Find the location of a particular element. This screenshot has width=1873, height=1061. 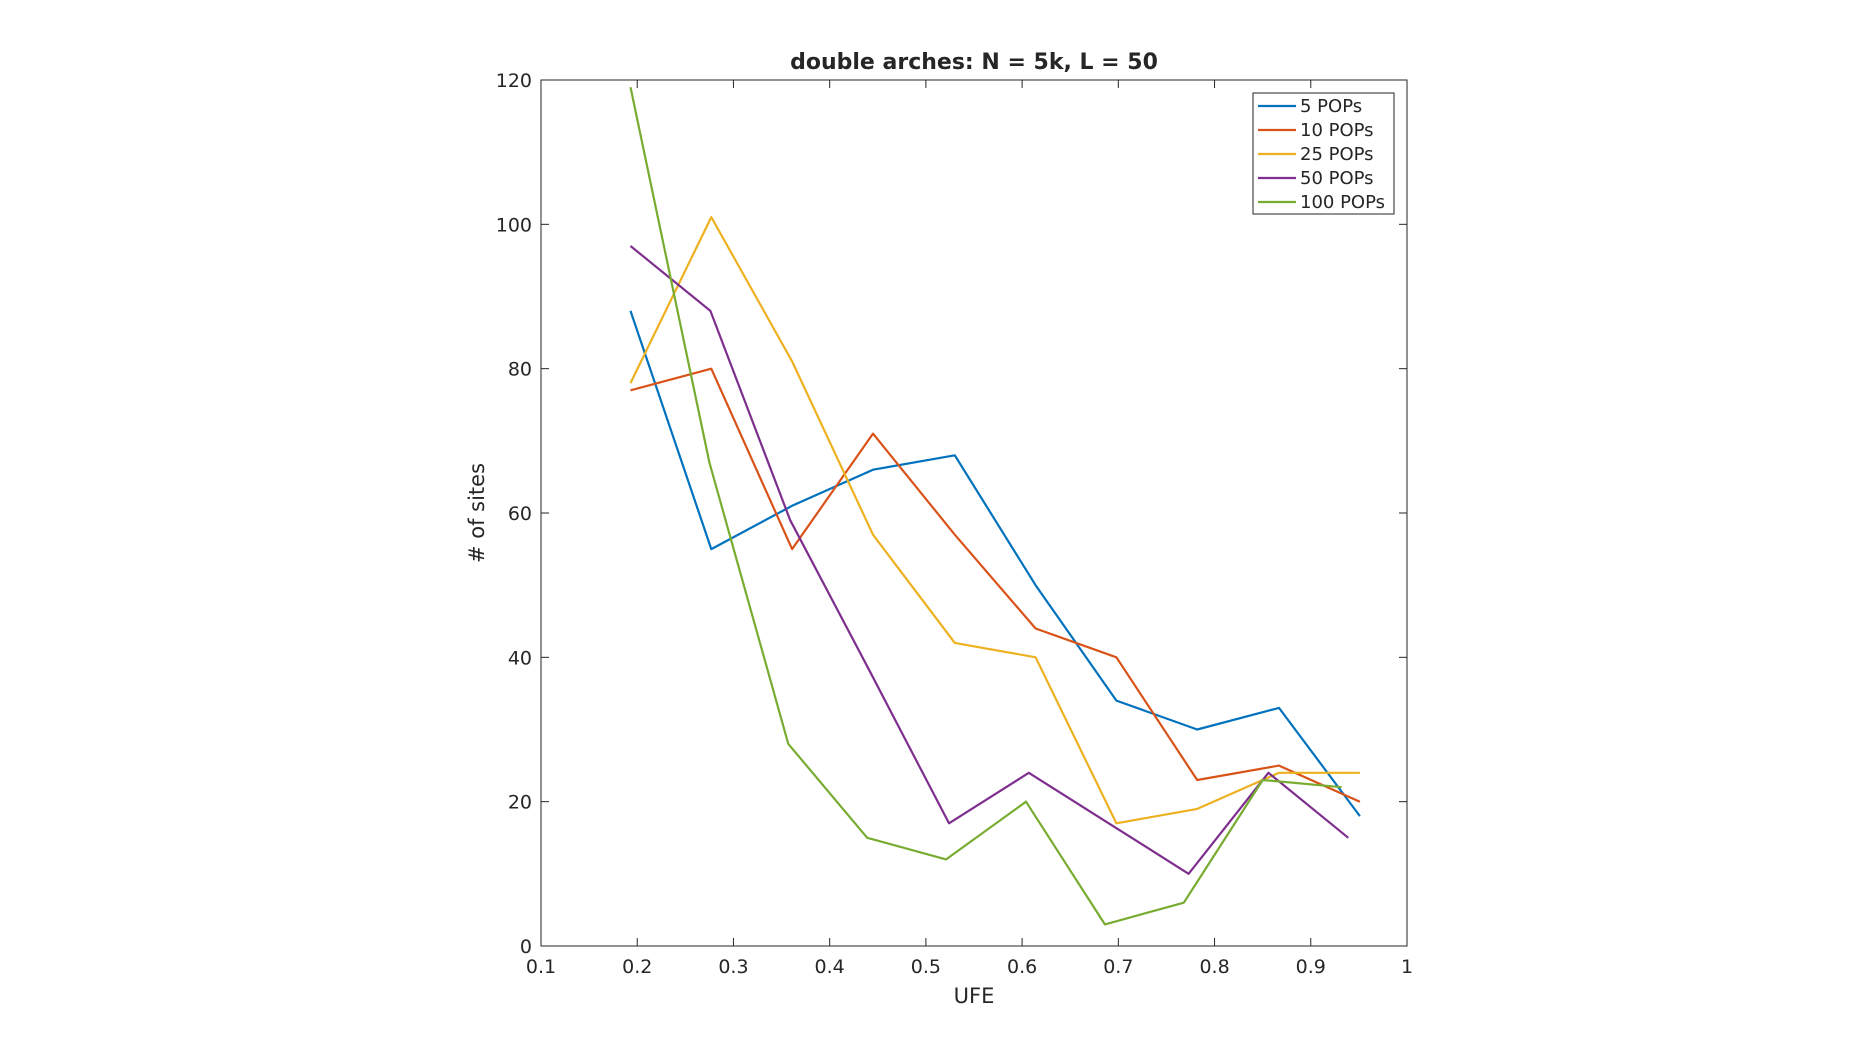

chart-title: double arches: N = 5k, L = 50 is located at coordinates (974, 62).